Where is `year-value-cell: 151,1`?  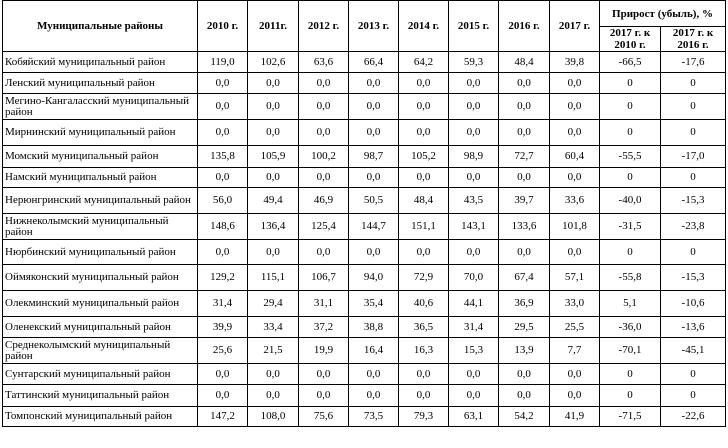 year-value-cell: 151,1 is located at coordinates (423, 226).